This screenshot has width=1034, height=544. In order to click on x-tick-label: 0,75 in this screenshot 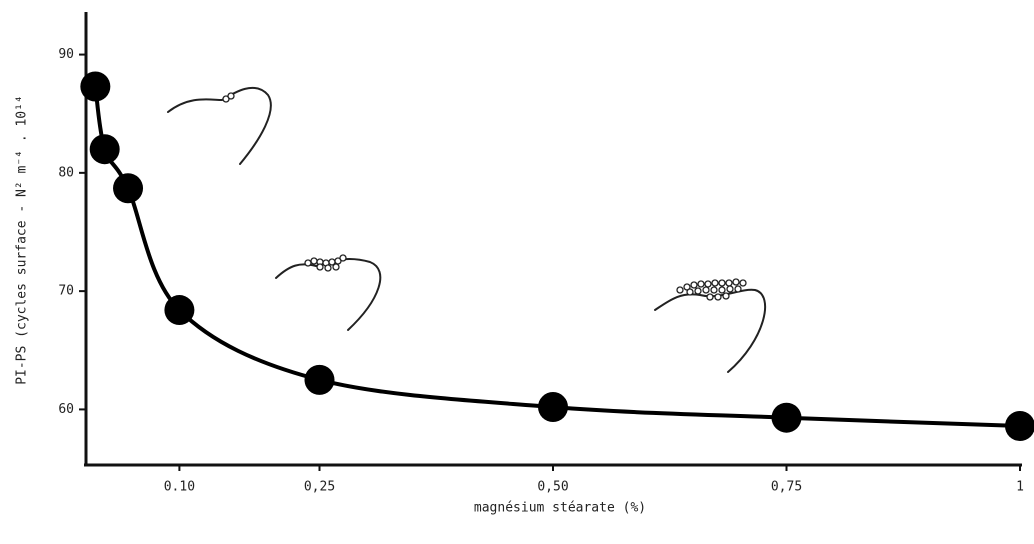, I will do `click(786, 487)`.